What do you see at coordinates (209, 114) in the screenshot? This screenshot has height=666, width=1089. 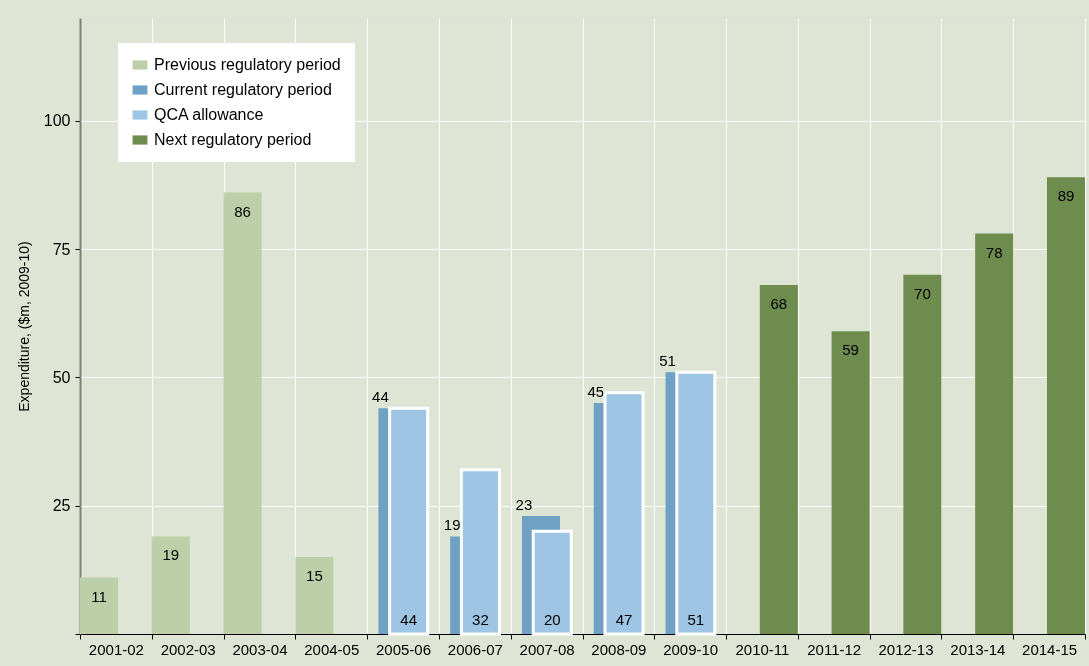 I see `legend-label: QCA allowance` at bounding box center [209, 114].